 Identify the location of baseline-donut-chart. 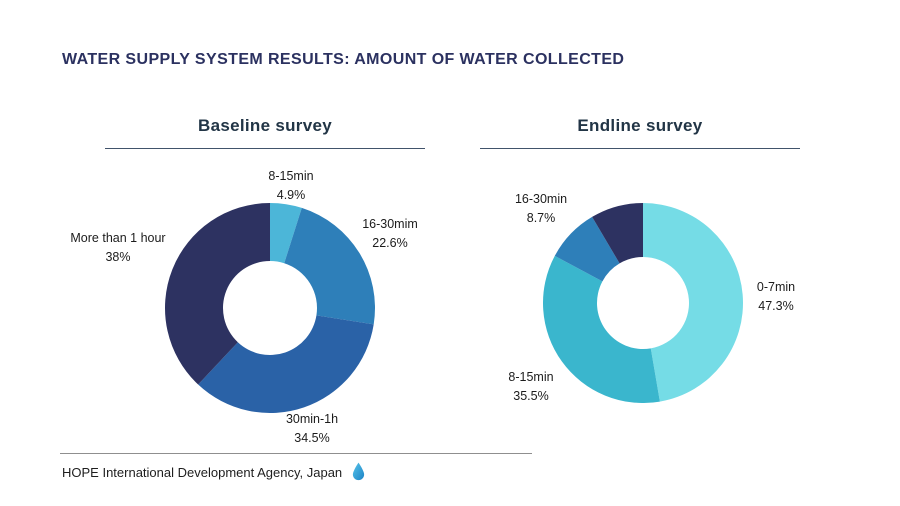
(270, 308).